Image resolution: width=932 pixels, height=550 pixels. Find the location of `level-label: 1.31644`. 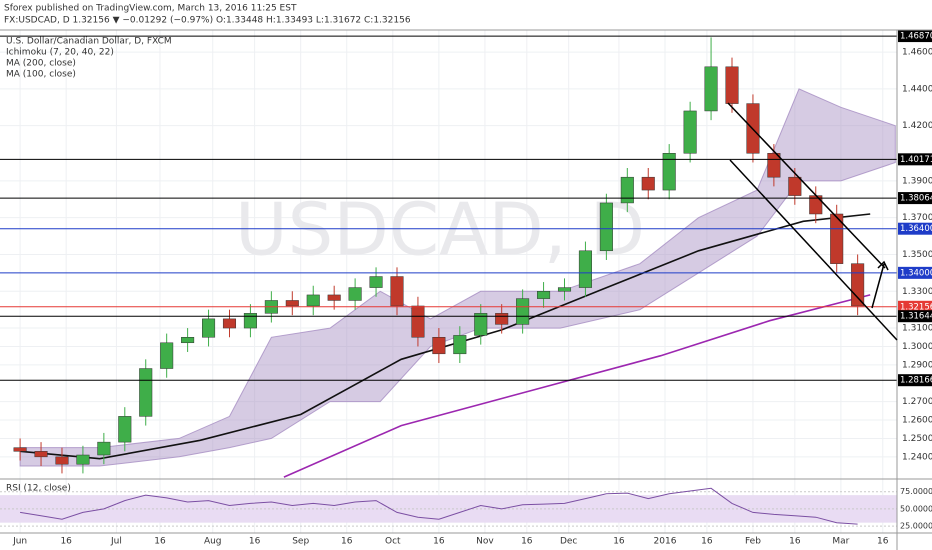

level-label: 1.31644 is located at coordinates (916, 317).